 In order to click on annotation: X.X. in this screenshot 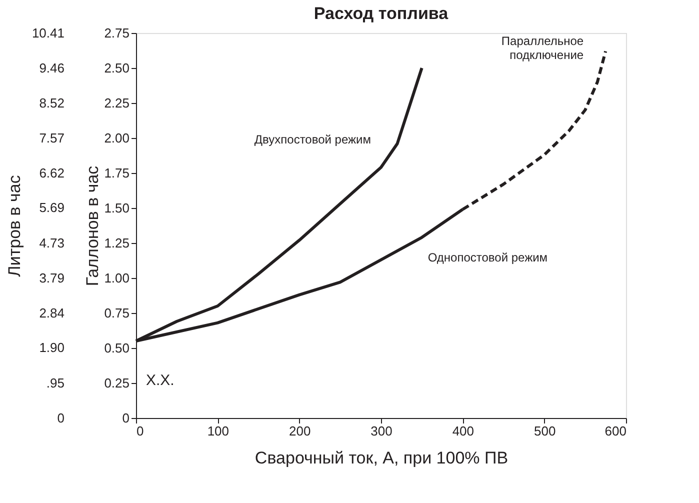, I will do `click(160, 380)`.